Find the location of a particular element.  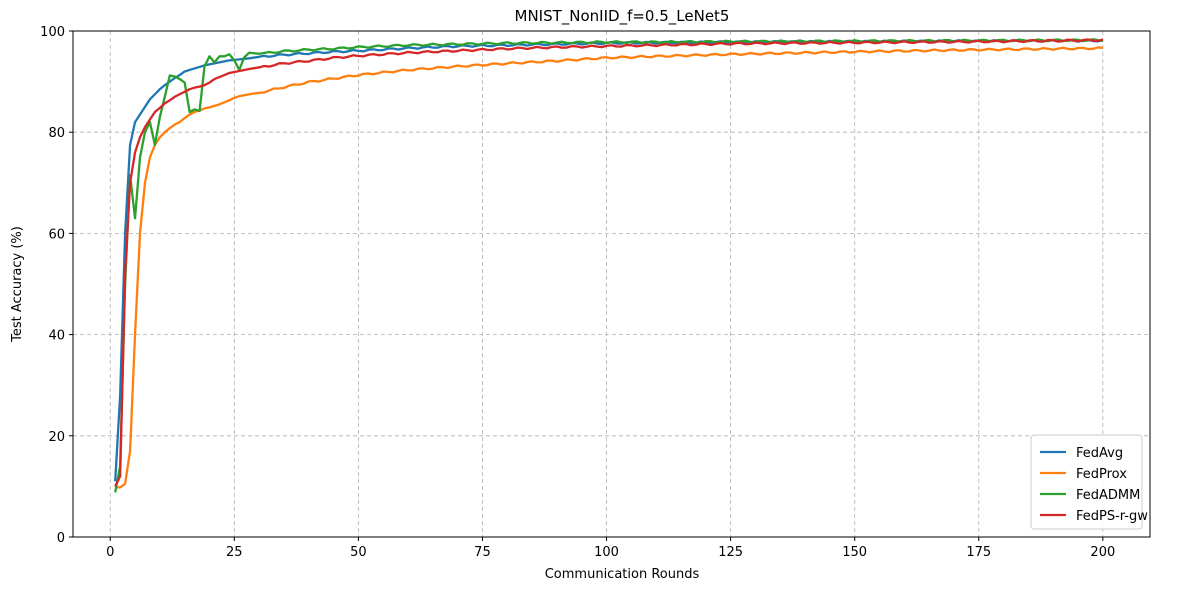

y-tick-label: 0 is located at coordinates (61, 538).